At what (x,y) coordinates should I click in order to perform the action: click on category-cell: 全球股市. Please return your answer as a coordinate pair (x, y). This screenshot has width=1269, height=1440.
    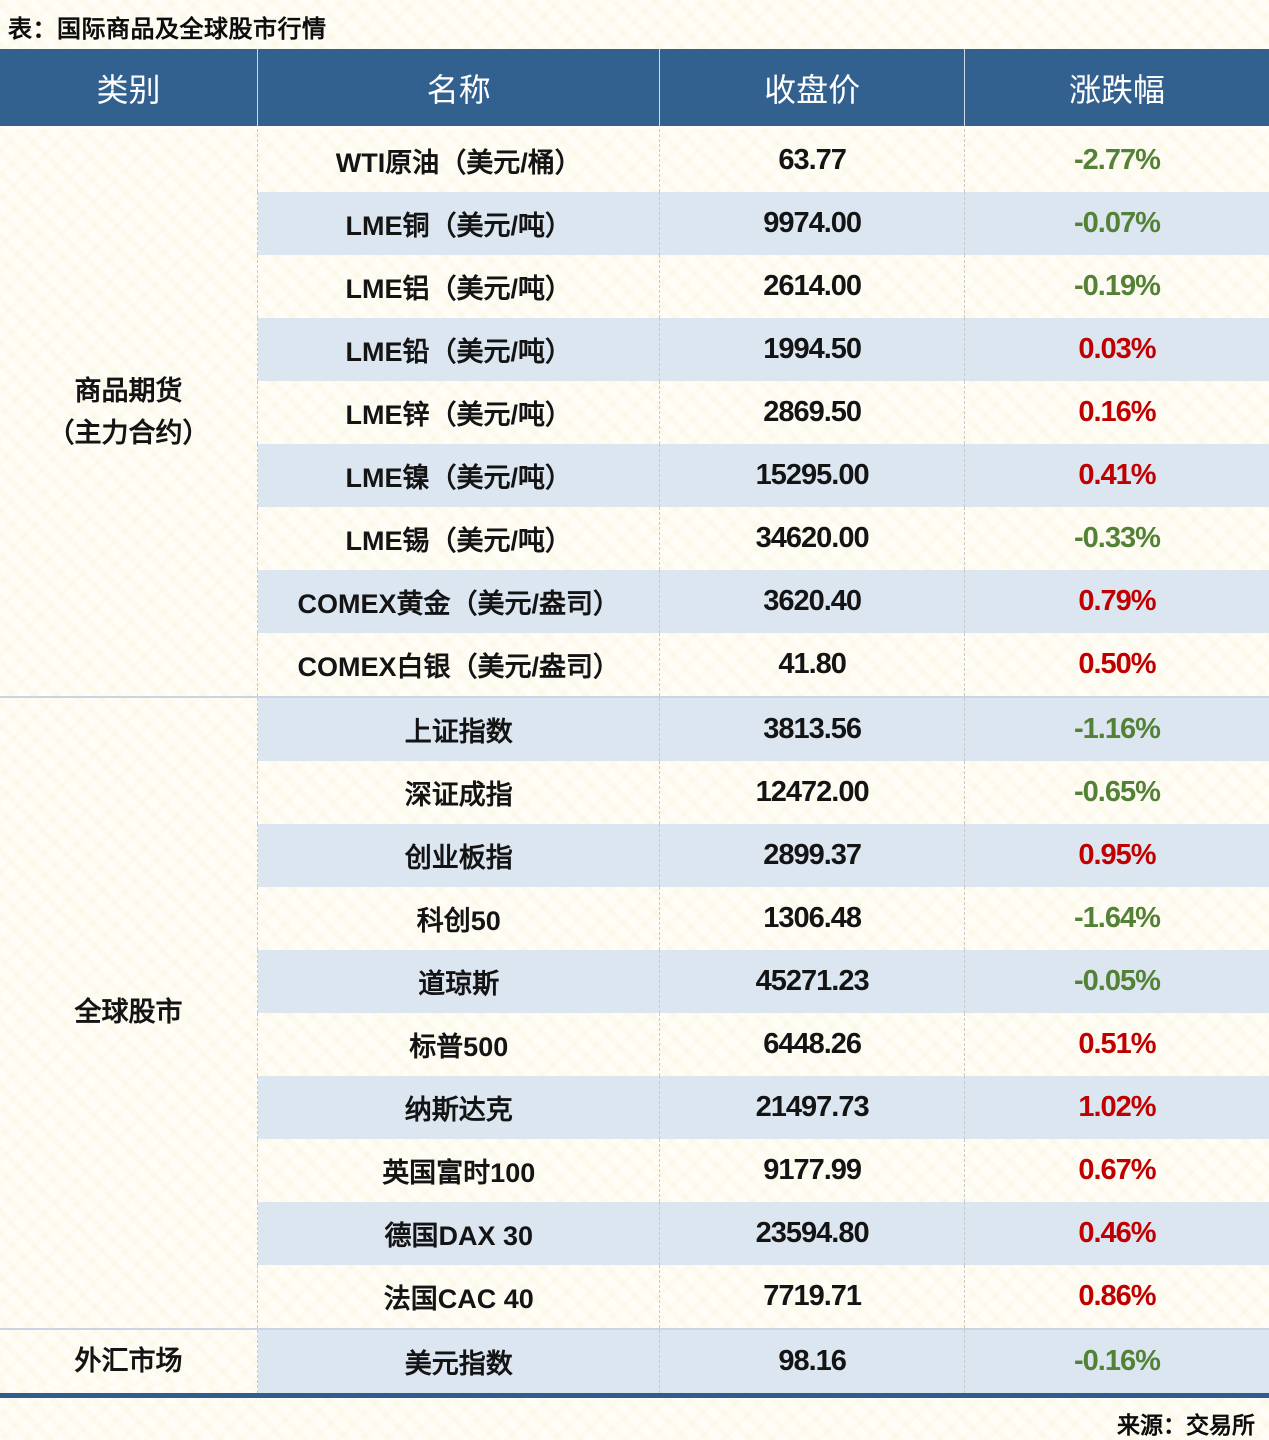
    Looking at the image, I should click on (129, 1012).